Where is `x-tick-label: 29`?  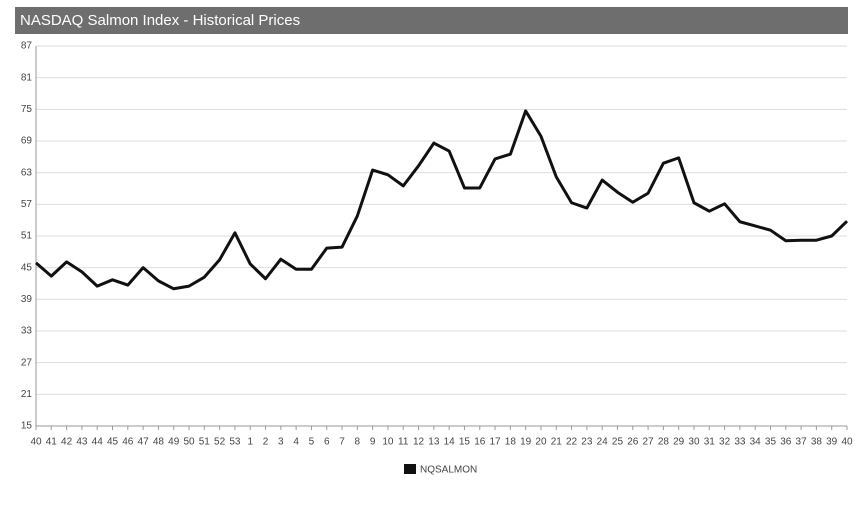
x-tick-label: 29 is located at coordinates (679, 442).